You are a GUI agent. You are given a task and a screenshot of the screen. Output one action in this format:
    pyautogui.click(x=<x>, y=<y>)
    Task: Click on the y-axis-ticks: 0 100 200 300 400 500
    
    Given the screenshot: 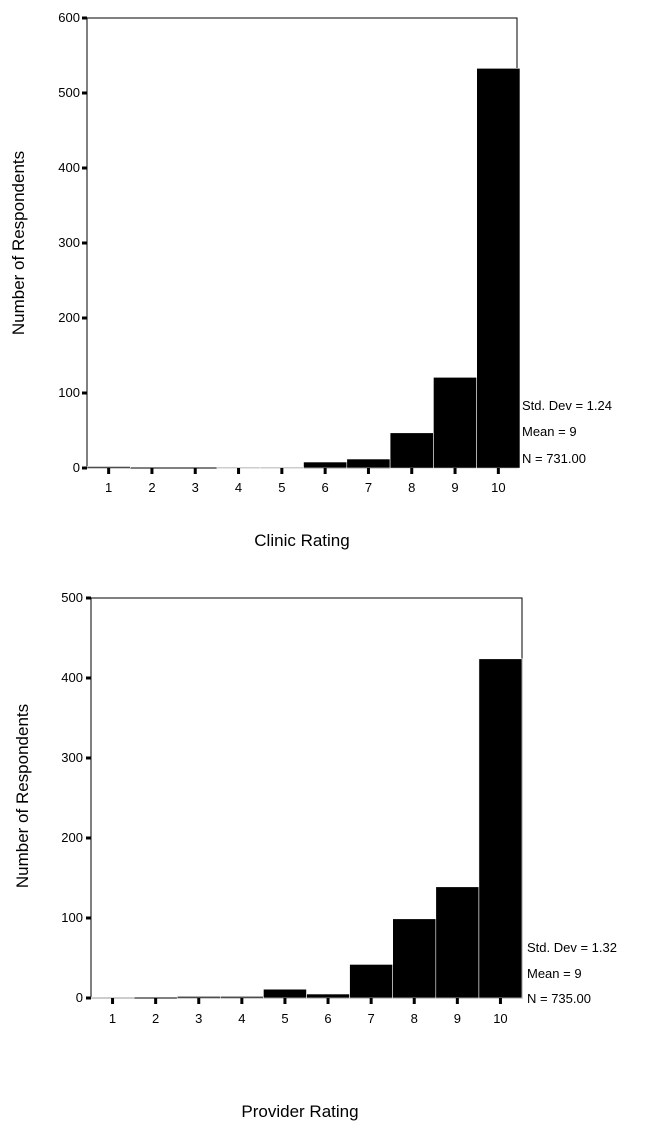 What is the action you would take?
    pyautogui.click(x=76, y=797)
    